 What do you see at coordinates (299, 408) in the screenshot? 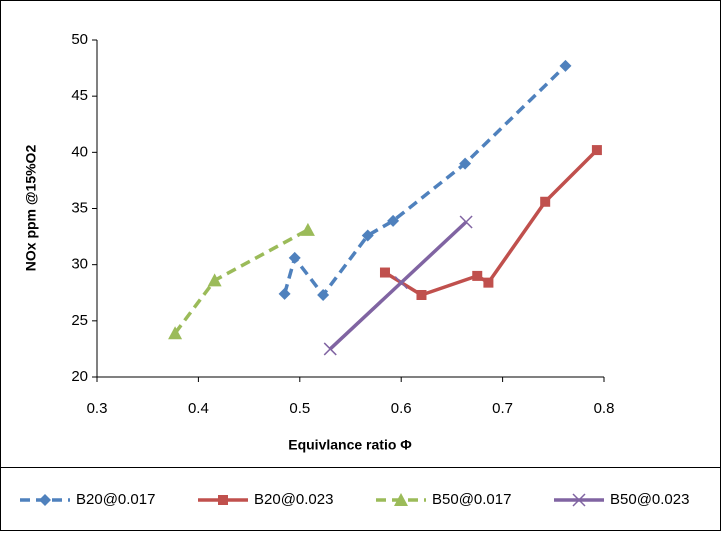
I see `x-tick-label: 0.5` at bounding box center [299, 408].